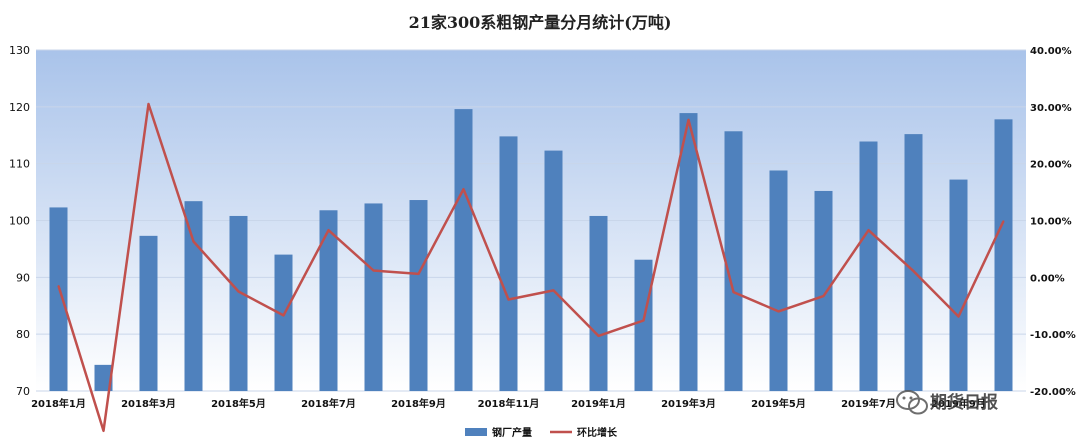 The image size is (1080, 447). Describe the element at coordinates (597, 432) in the screenshot. I see `legend-label-line: 环比增长` at that location.